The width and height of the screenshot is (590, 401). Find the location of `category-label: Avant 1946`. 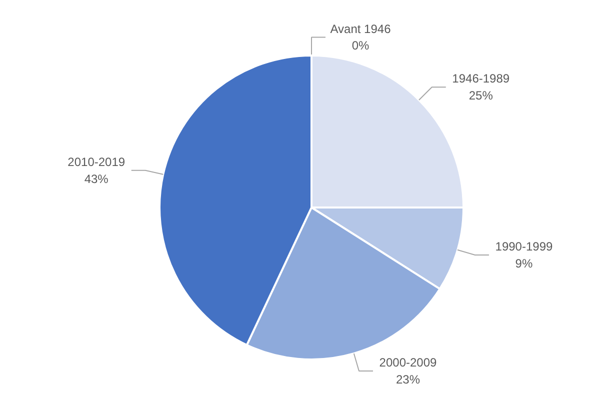

category-label: Avant 1946 is located at coordinates (360, 29).